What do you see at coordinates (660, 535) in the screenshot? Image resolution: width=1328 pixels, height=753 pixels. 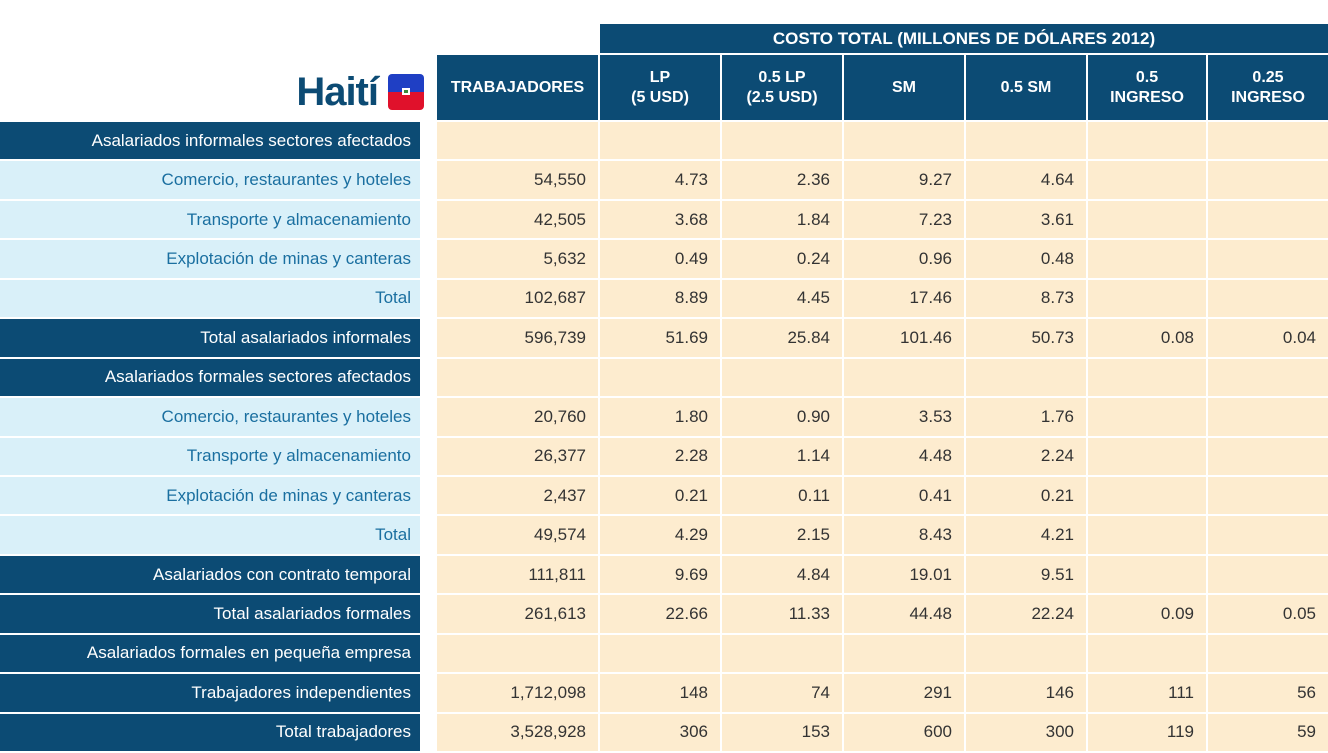 I see `cell-value: 4.29` at bounding box center [660, 535].